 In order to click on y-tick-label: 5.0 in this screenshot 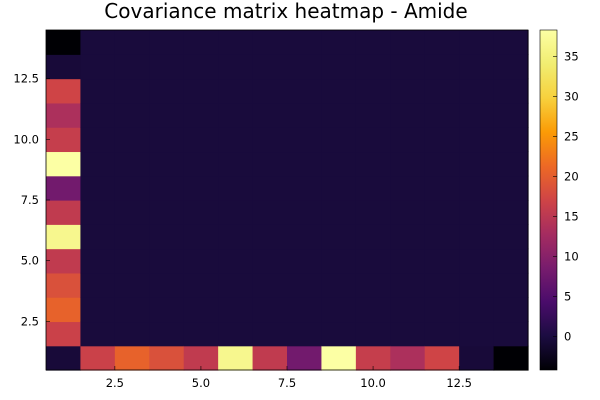, I will do `click(30, 261)`.